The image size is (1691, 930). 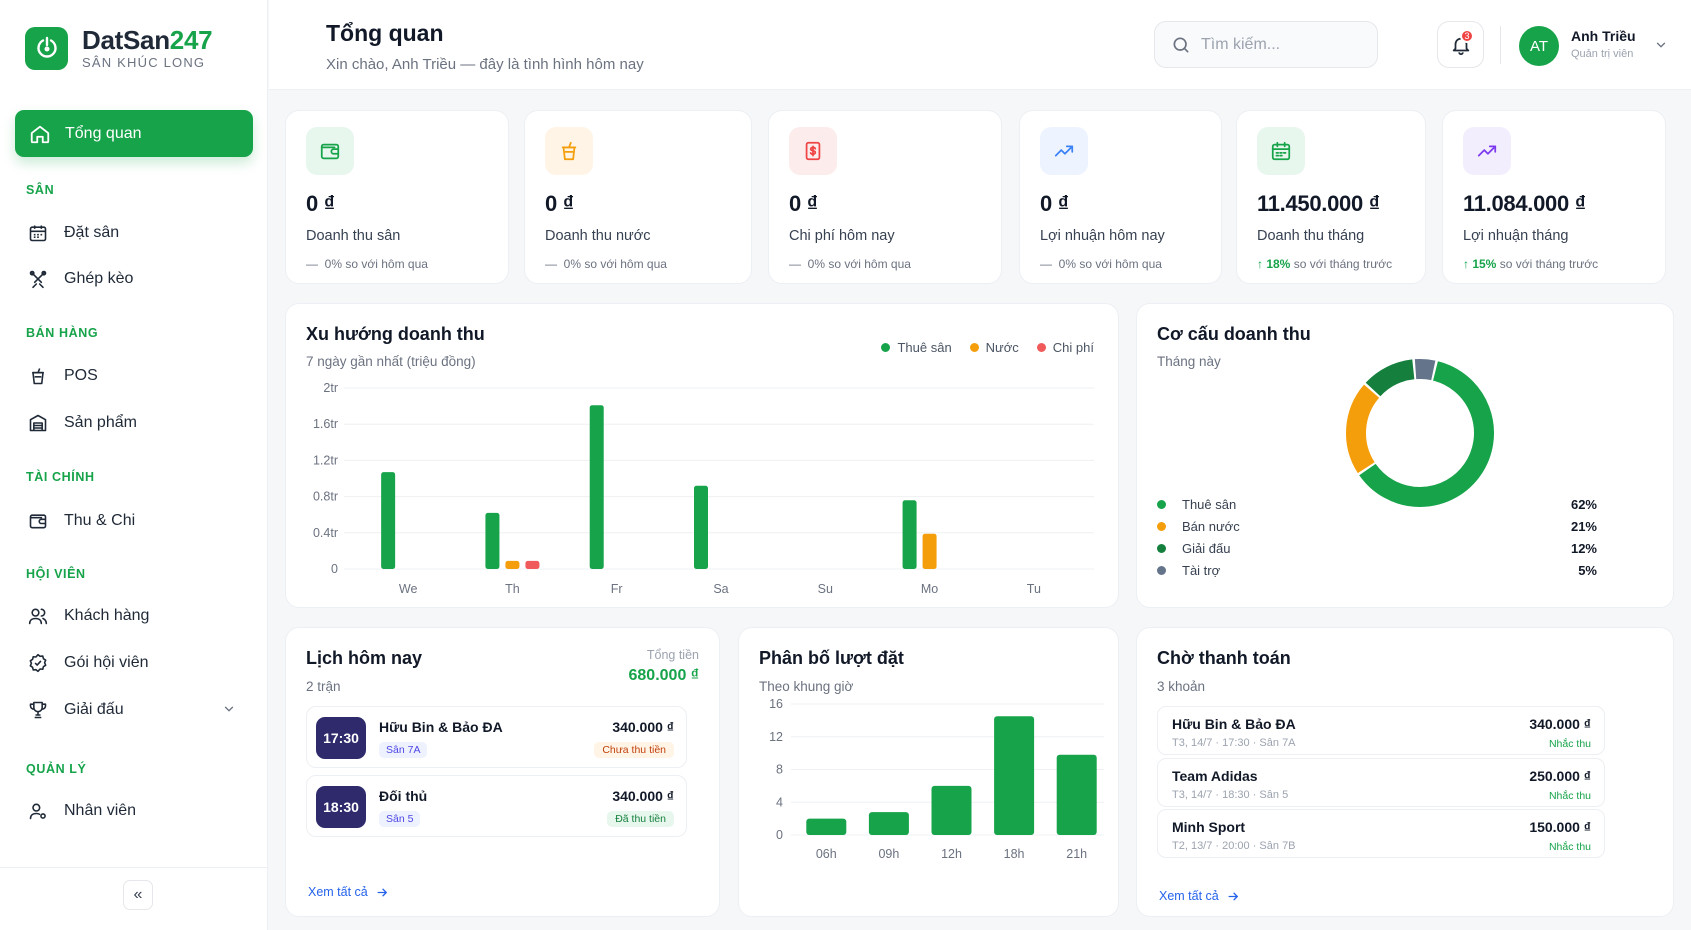 I want to click on user-cog-icon, so click(x=38, y=811).